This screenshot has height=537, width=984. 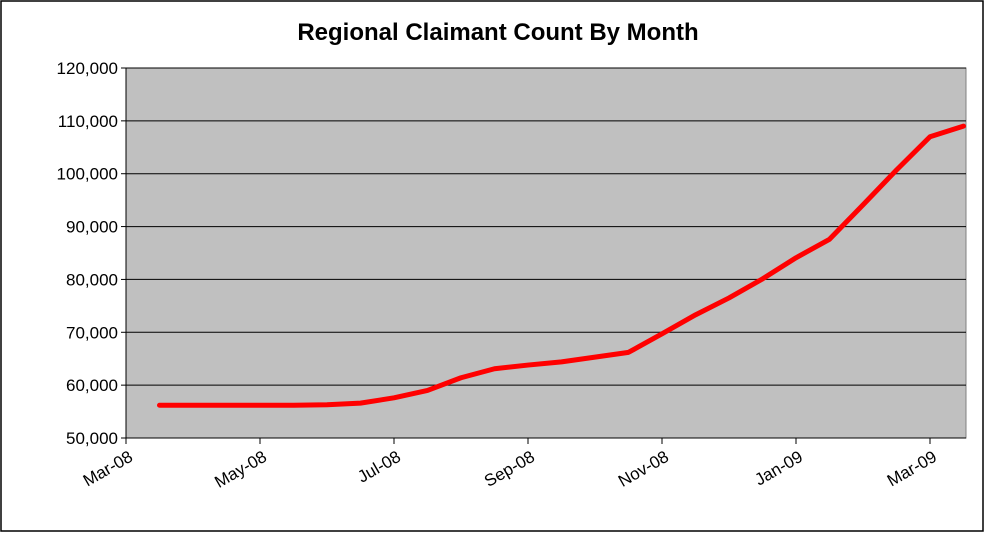 I want to click on y-tick-label: 60,000, so click(x=92, y=385).